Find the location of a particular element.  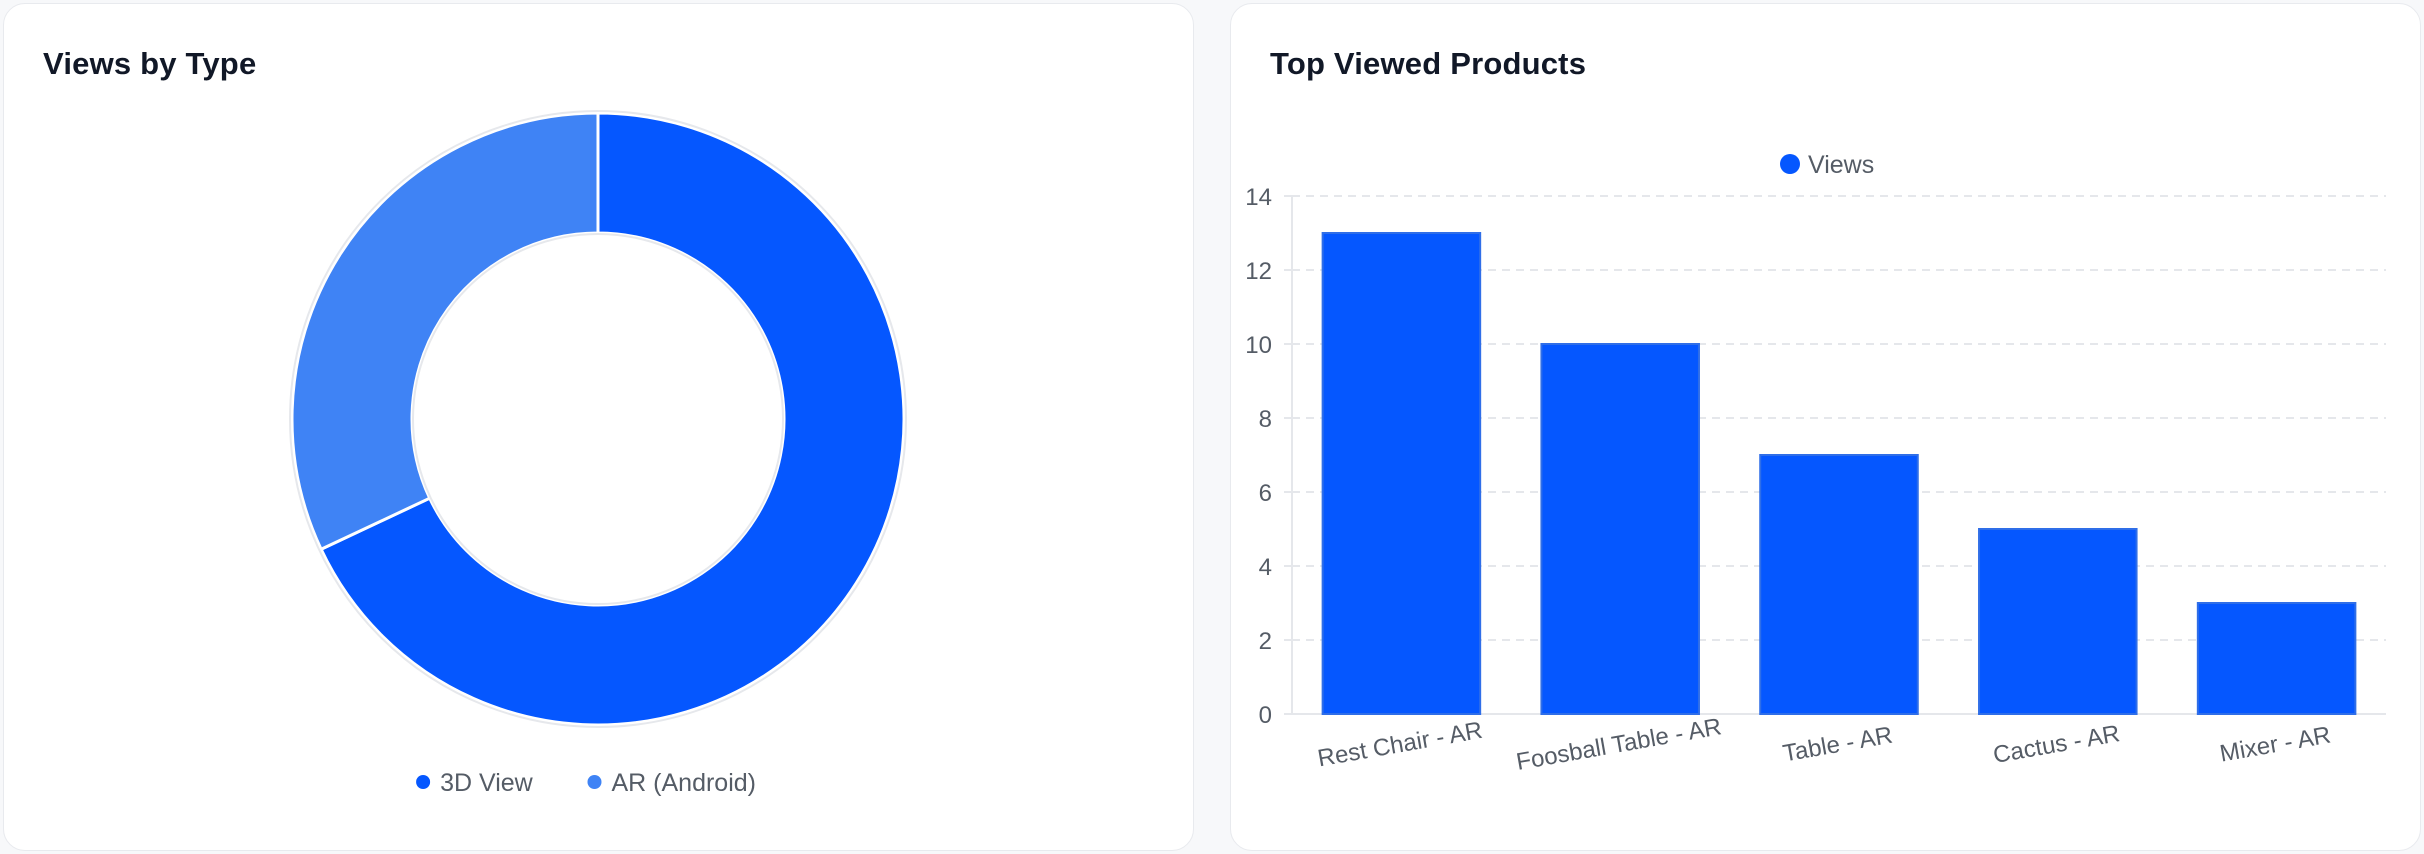

y-tick-label-14: 14 is located at coordinates (1258, 197).